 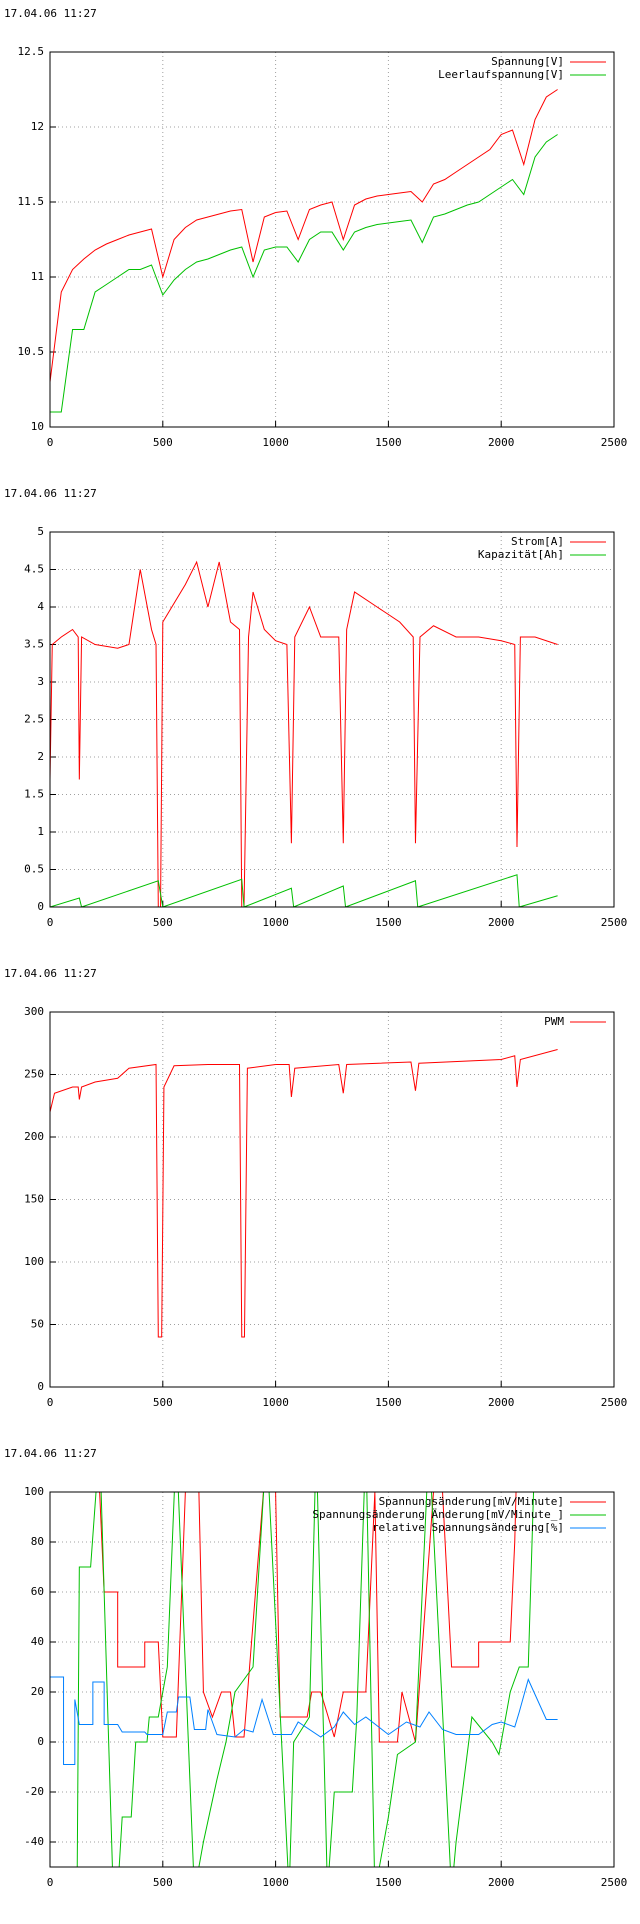 I want to click on y-tick-label: 3, so click(x=40, y=681).